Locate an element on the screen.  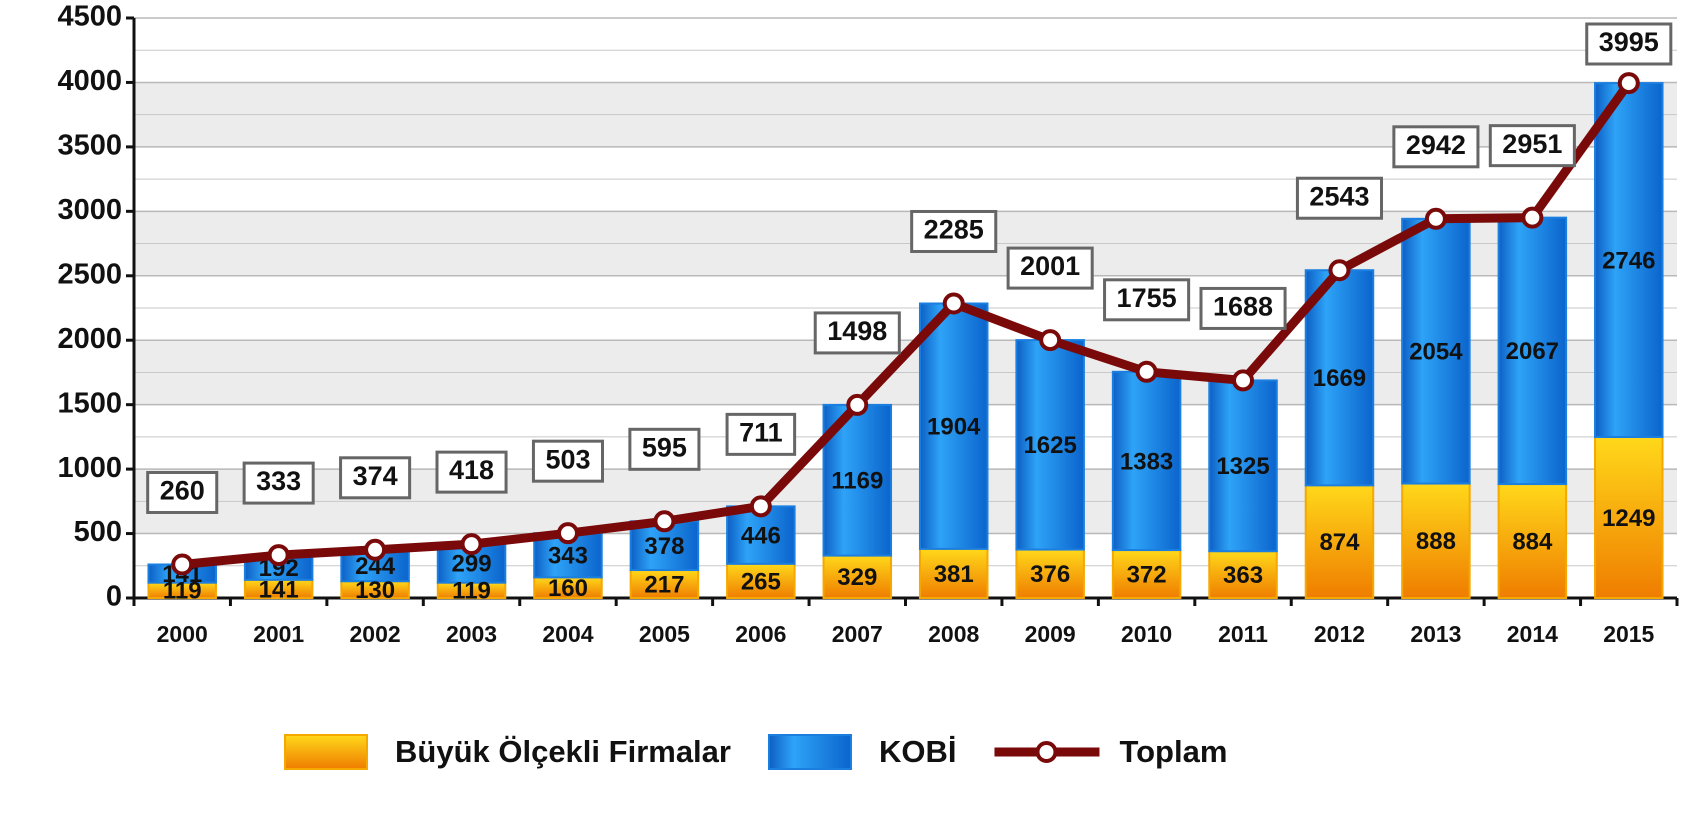
x-tick-label: 2010 is located at coordinates (1146, 634).